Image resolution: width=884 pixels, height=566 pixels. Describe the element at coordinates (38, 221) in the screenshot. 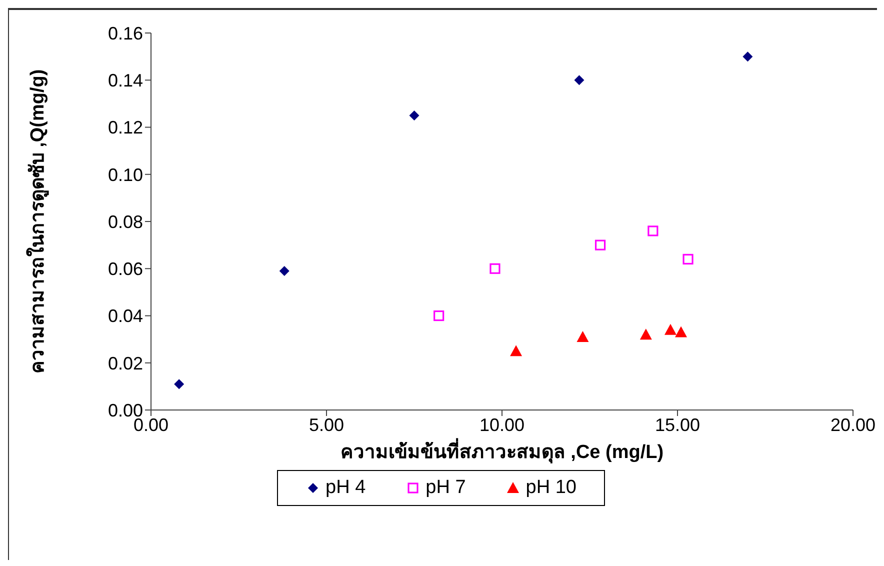

I see `y-axis-title: ความสามารถในการดูดซับ ,Q(mg/g)` at that location.